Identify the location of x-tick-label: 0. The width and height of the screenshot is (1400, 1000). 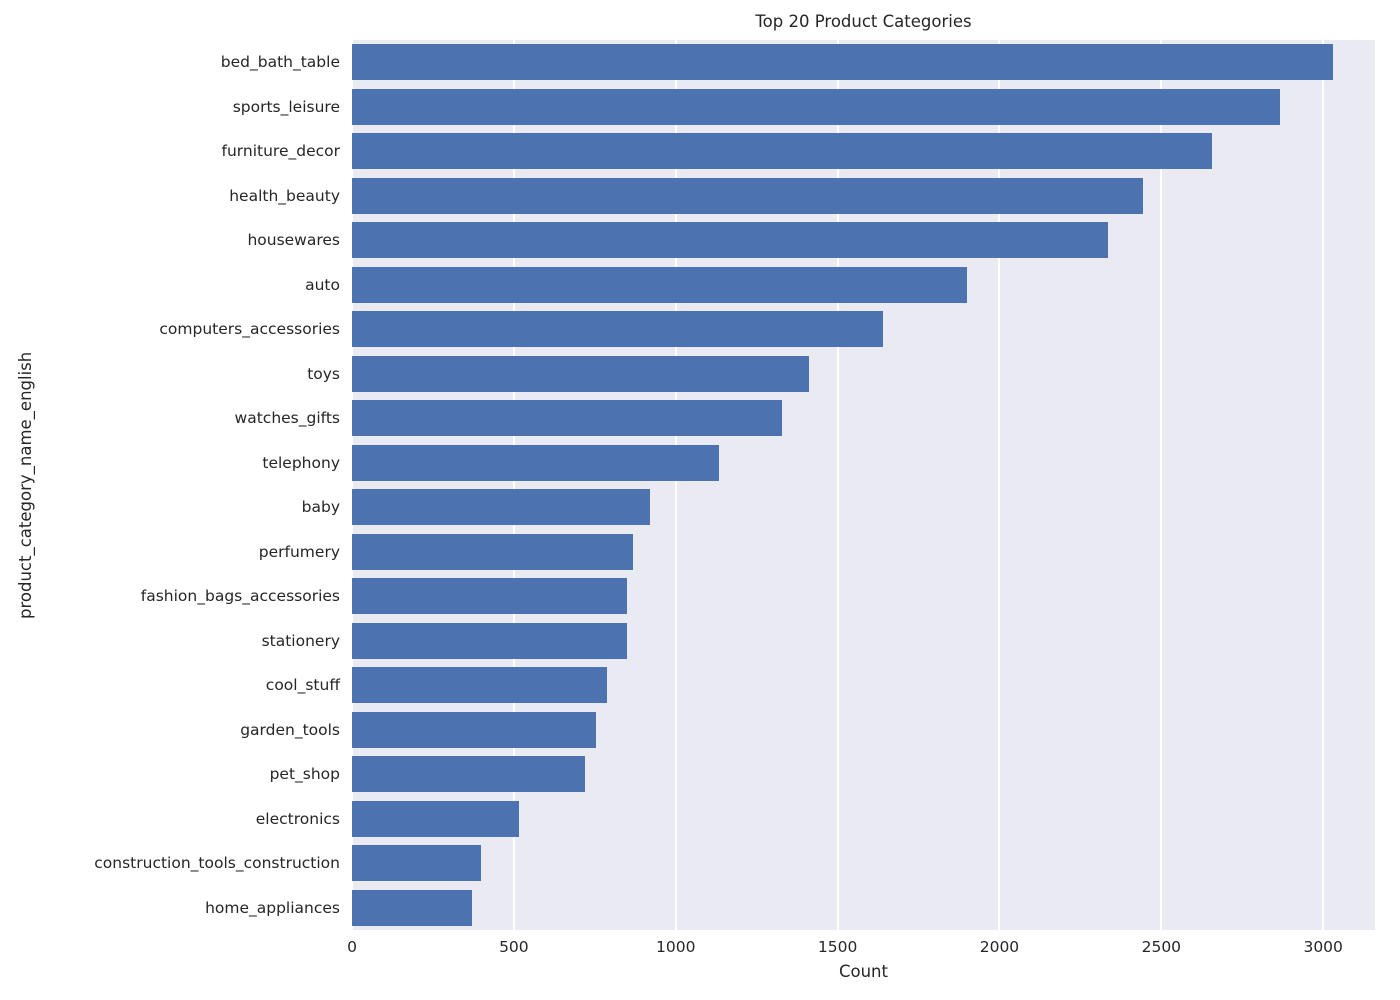
(352, 947).